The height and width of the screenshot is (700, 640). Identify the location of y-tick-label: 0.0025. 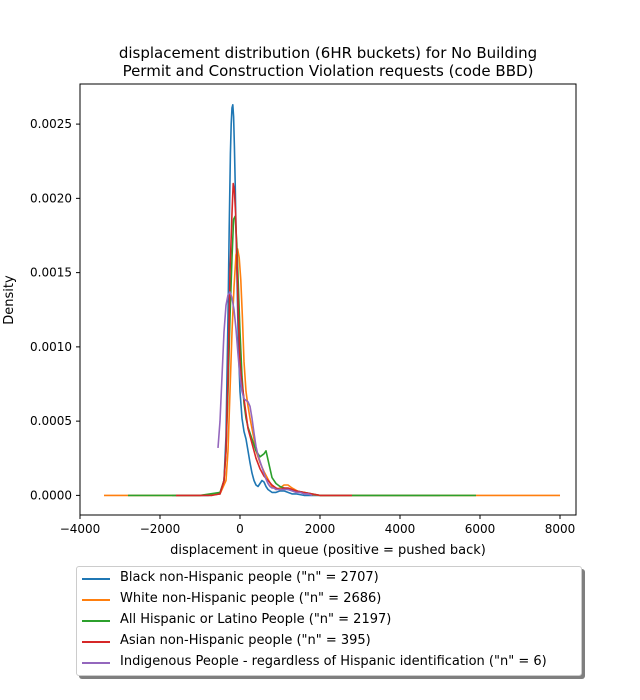
(51, 124).